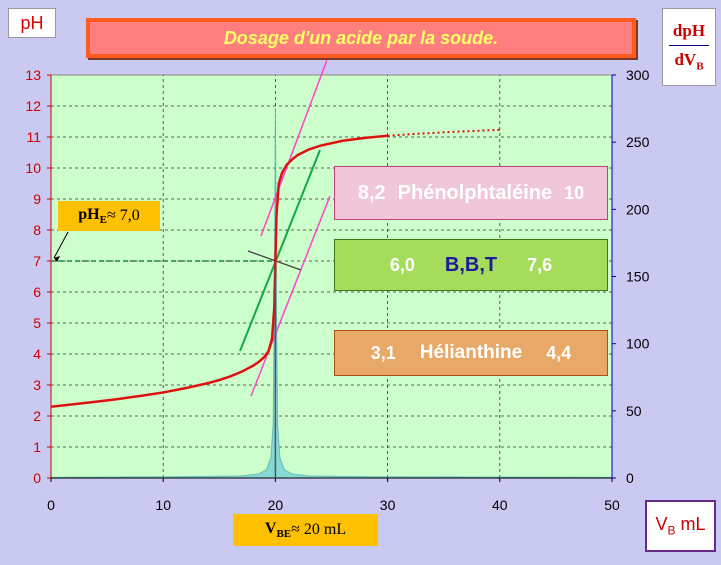  I want to click on y2-tick-label: 200, so click(638, 209).